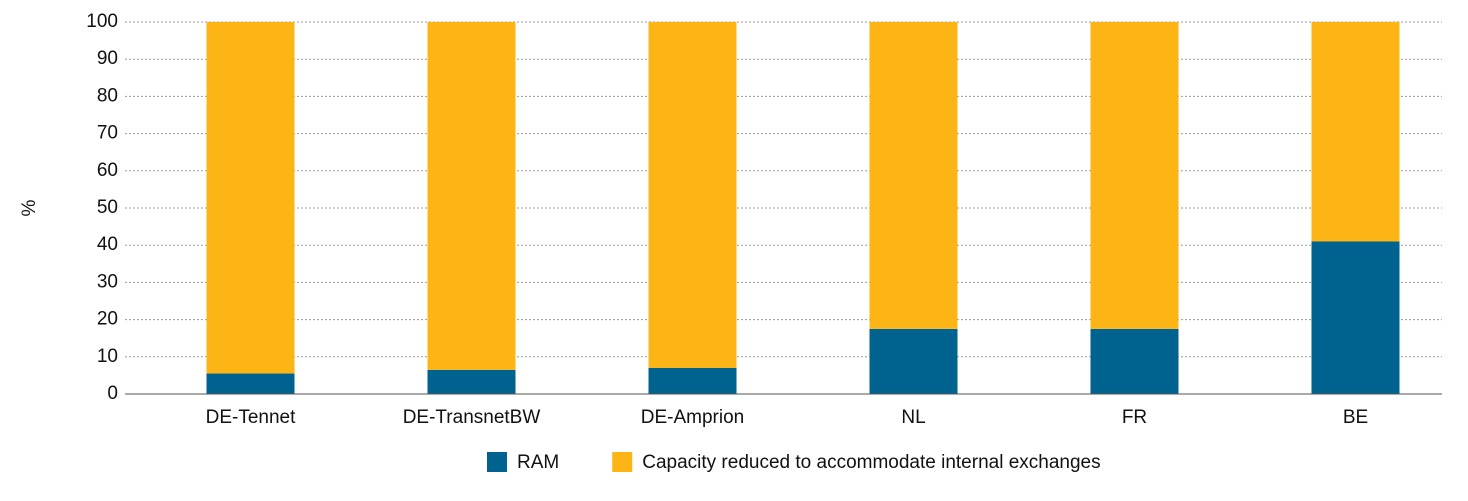 The image size is (1468, 501). I want to click on y-tick-label: 30, so click(107, 281).